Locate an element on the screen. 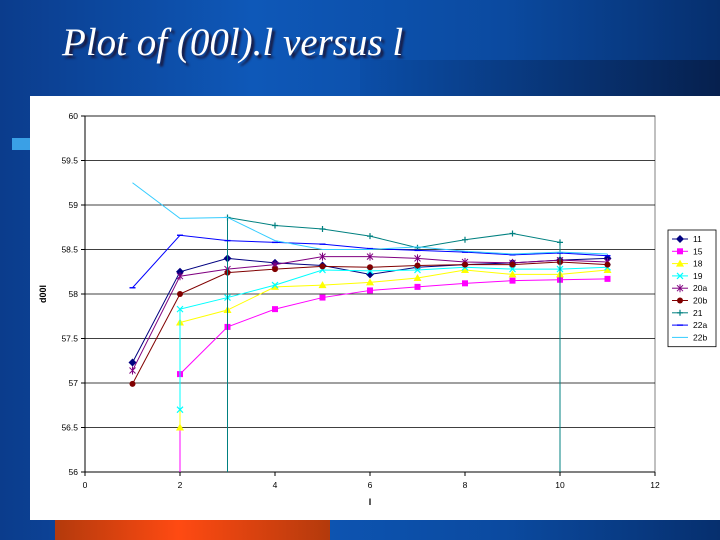 The width and height of the screenshot is (720, 540). y-tick-label: 57.5 is located at coordinates (69, 339).